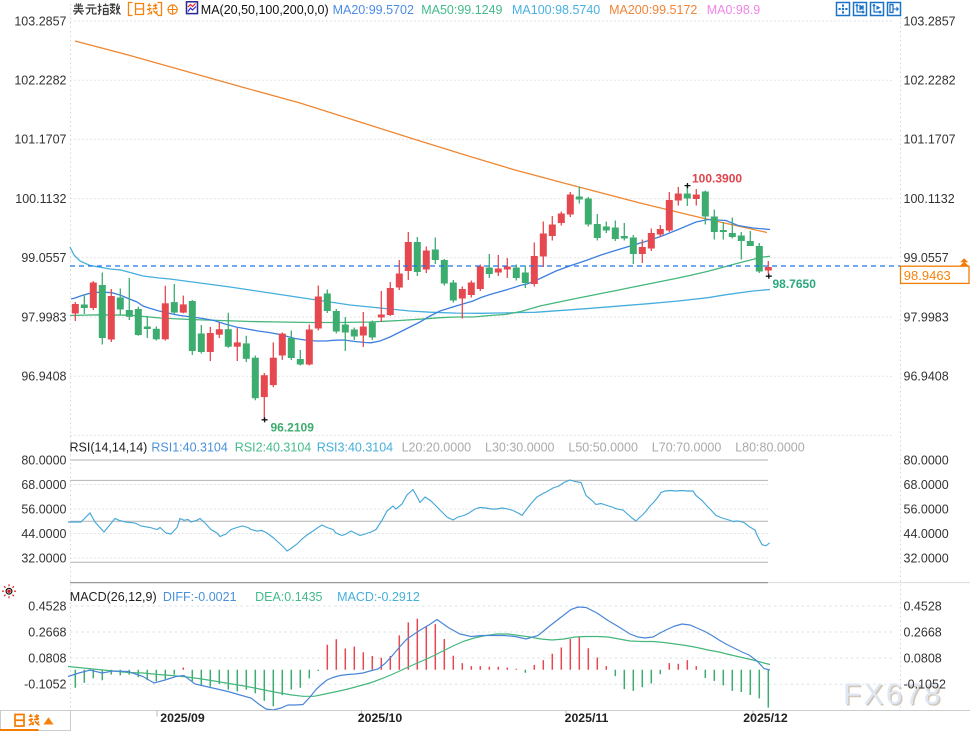  I want to click on svg-text: RSI2:40.3104, so click(273, 448).